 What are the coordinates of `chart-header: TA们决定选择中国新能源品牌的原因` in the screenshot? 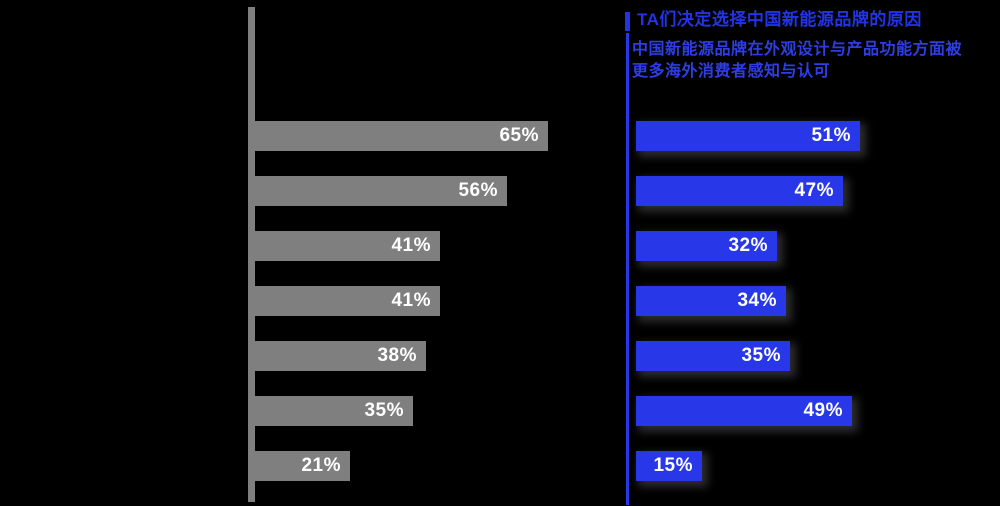 It's located at (817, 19).